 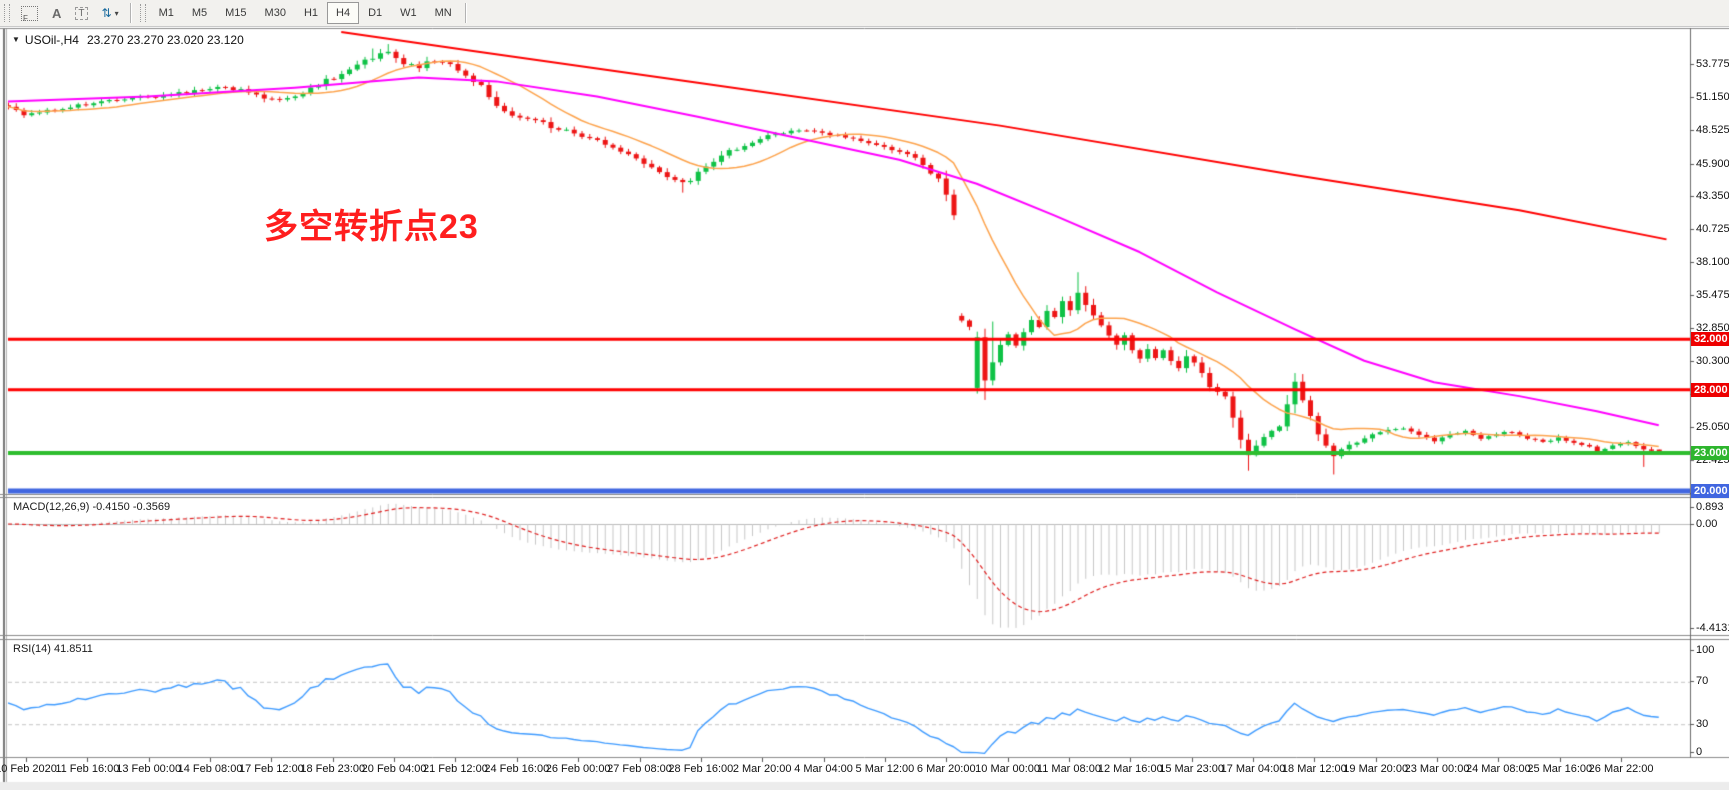 I want to click on price-tick-label: 43.350, so click(x=1712, y=195).